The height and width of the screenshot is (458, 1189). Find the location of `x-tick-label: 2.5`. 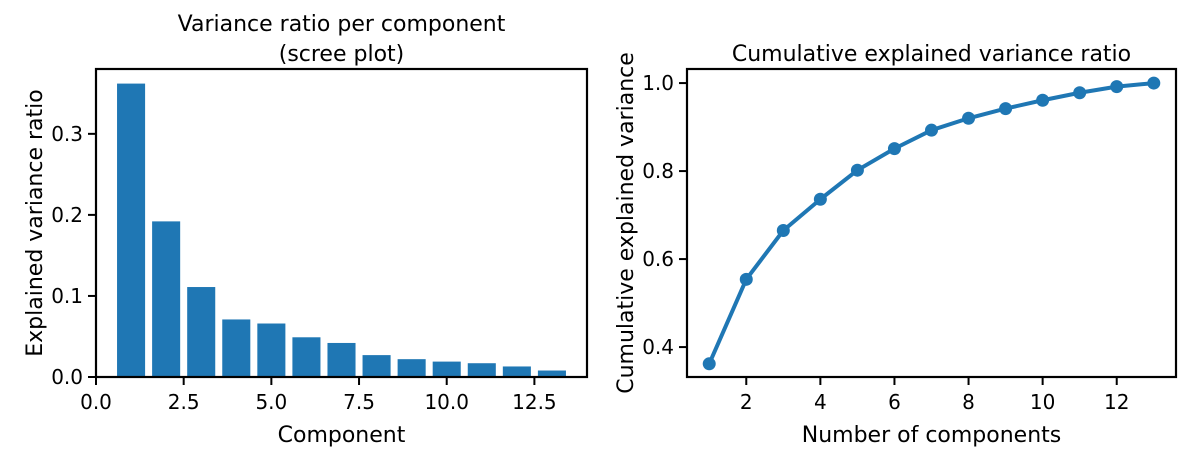

x-tick-label: 2.5 is located at coordinates (184, 402).